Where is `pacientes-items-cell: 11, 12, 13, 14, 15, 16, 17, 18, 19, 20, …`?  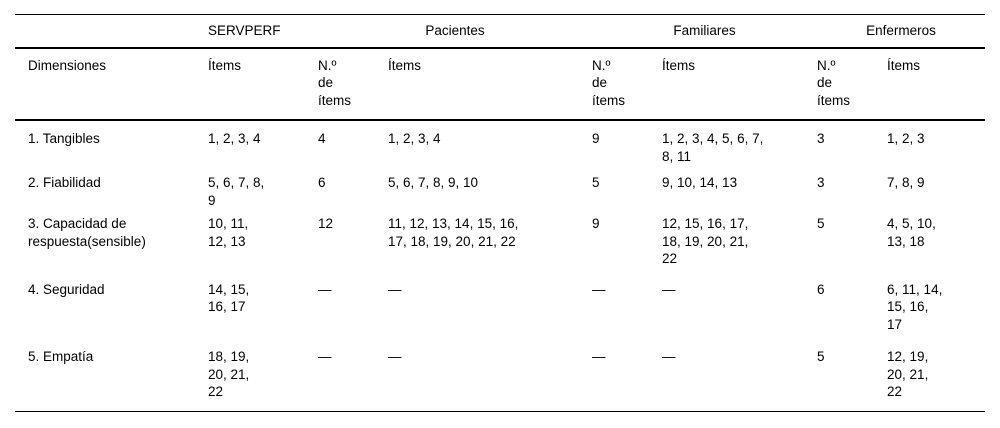 pacientes-items-cell: 11, 12, 13, 14, 15, 16, 17, 18, 19, 20, … is located at coordinates (453, 232).